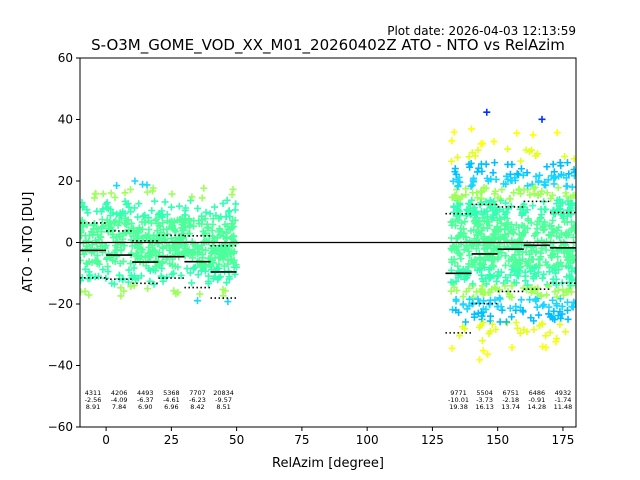 The height and width of the screenshot is (480, 640). Describe the element at coordinates (119, 393) in the screenshot. I see `bin-count-label: 4206` at that location.